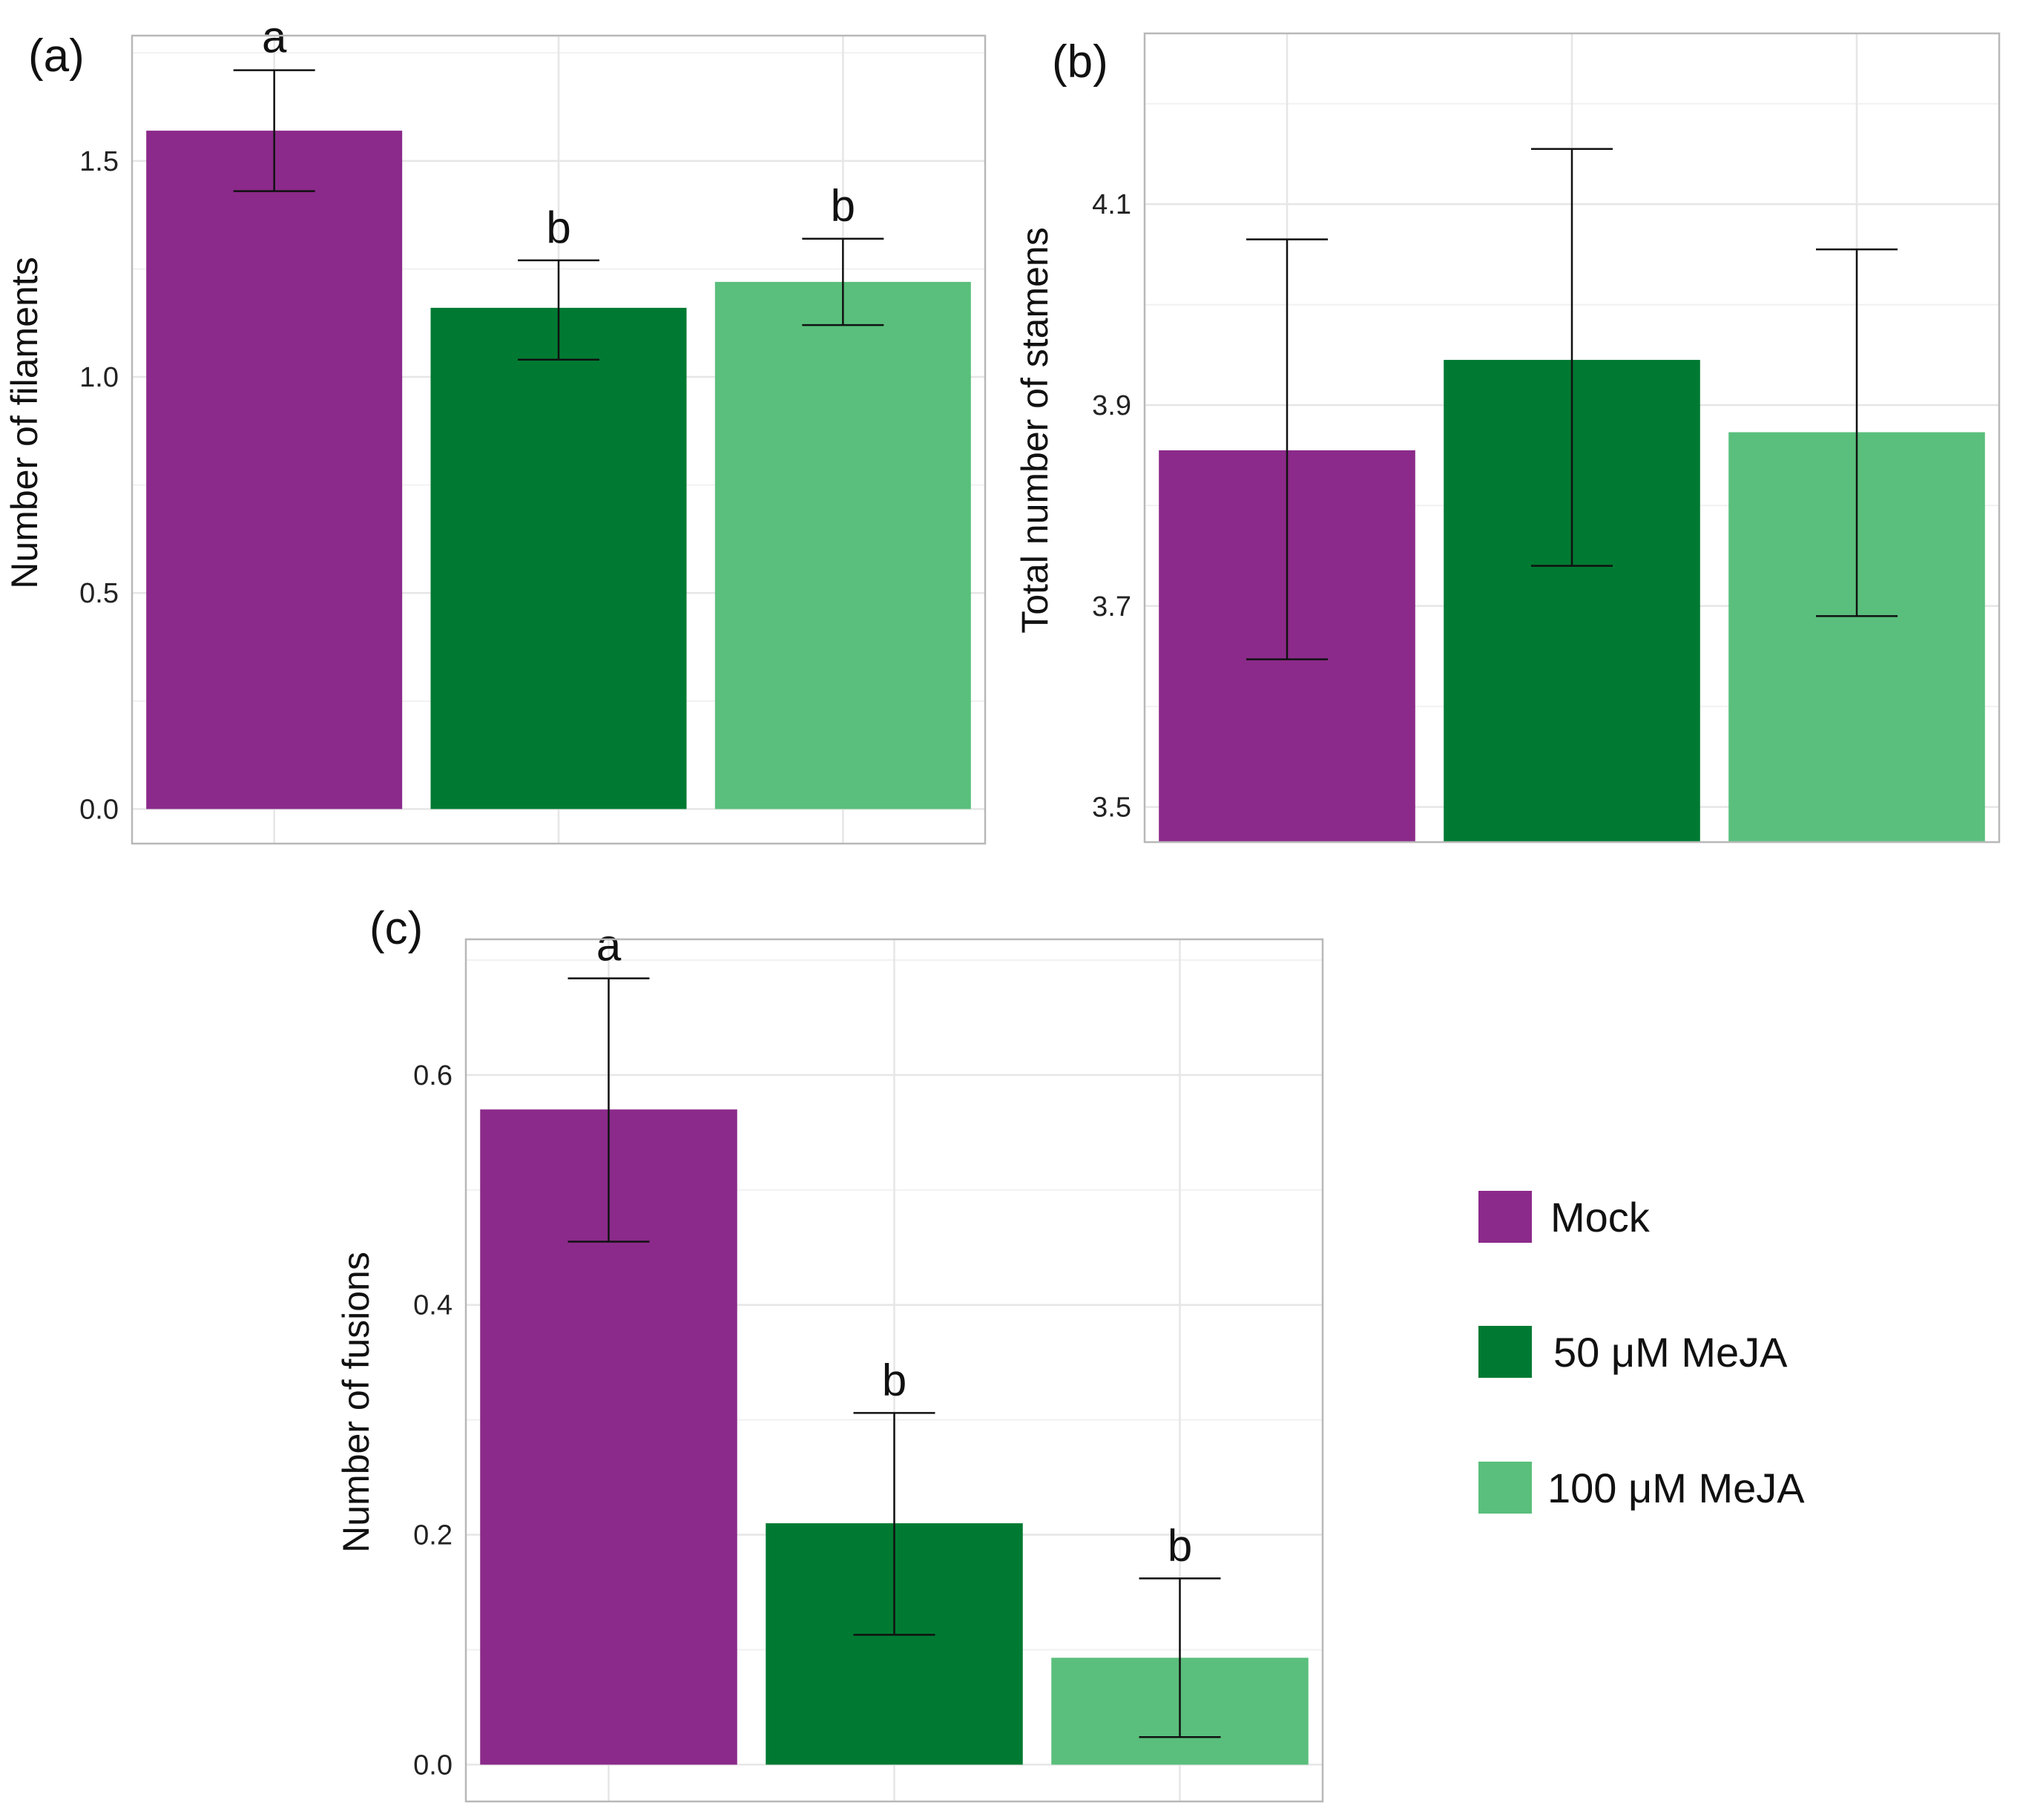 The height and width of the screenshot is (1820, 2017). What do you see at coordinates (396, 929) in the screenshot?
I see `panel-c-letter: (c)` at bounding box center [396, 929].